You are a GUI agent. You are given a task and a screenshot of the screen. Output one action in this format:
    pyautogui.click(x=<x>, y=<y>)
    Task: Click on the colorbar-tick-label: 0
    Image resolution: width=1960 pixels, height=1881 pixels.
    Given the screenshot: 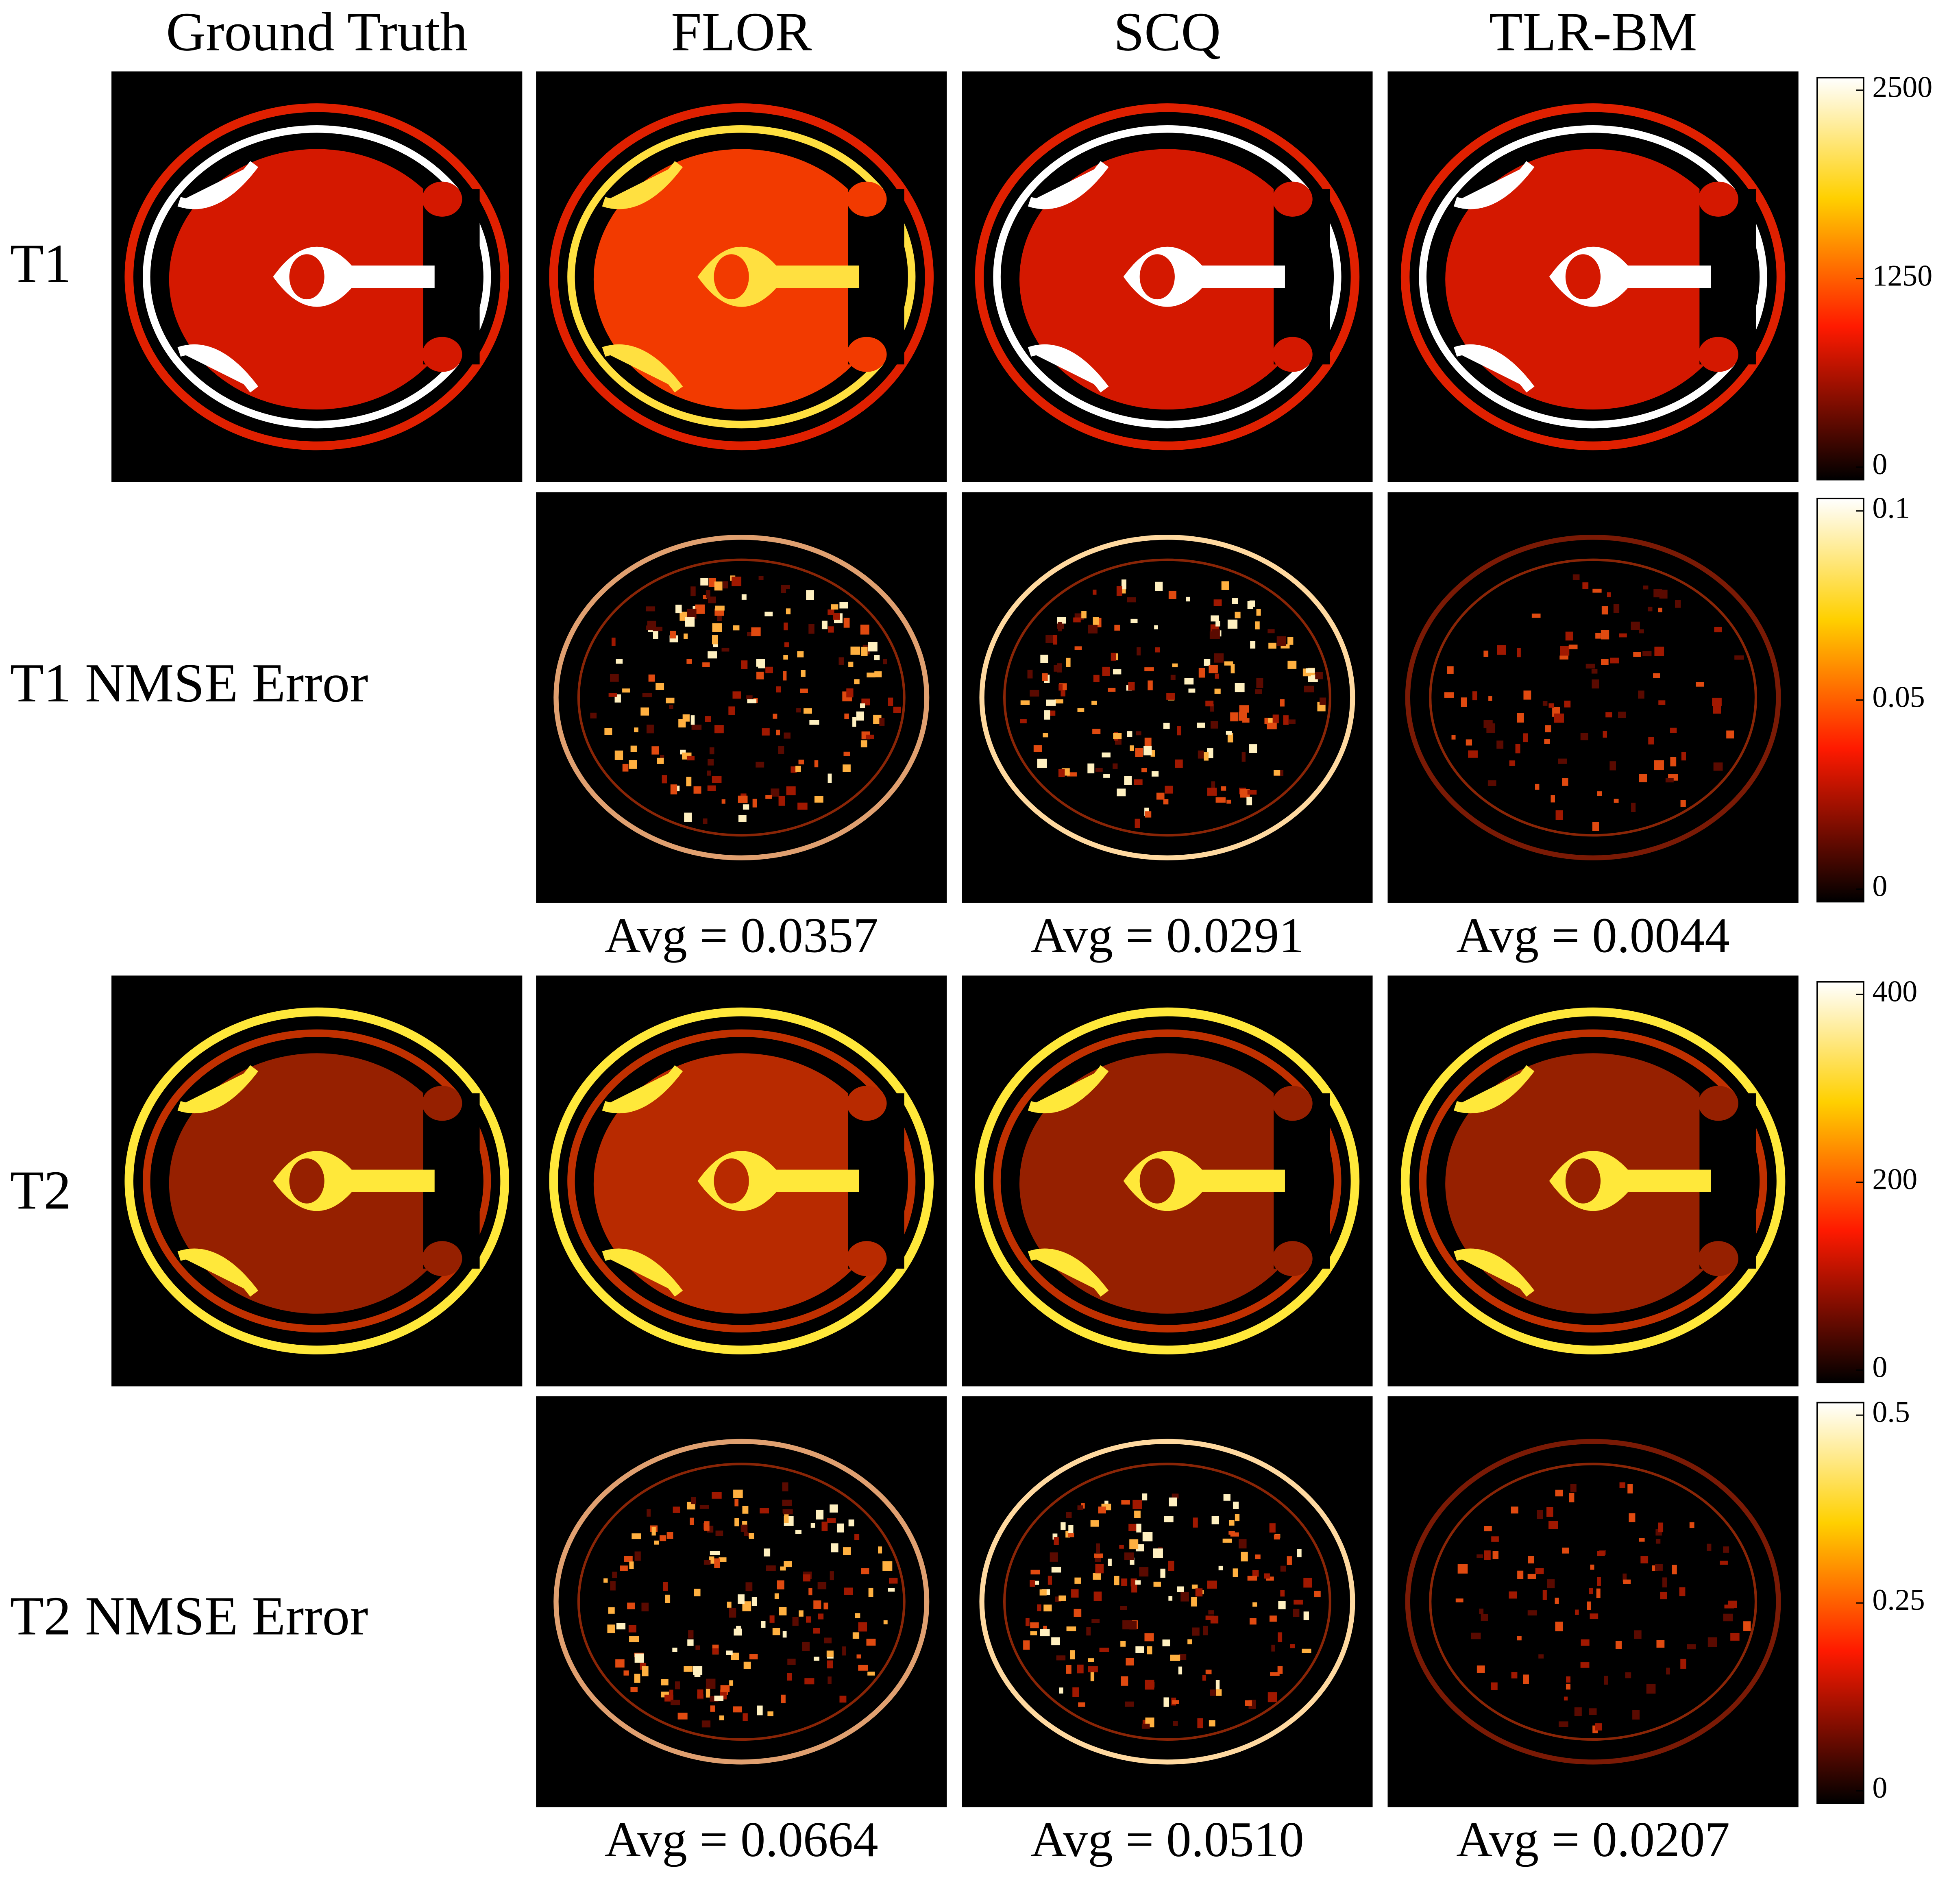 What is the action you would take?
    pyautogui.click(x=1879, y=1787)
    